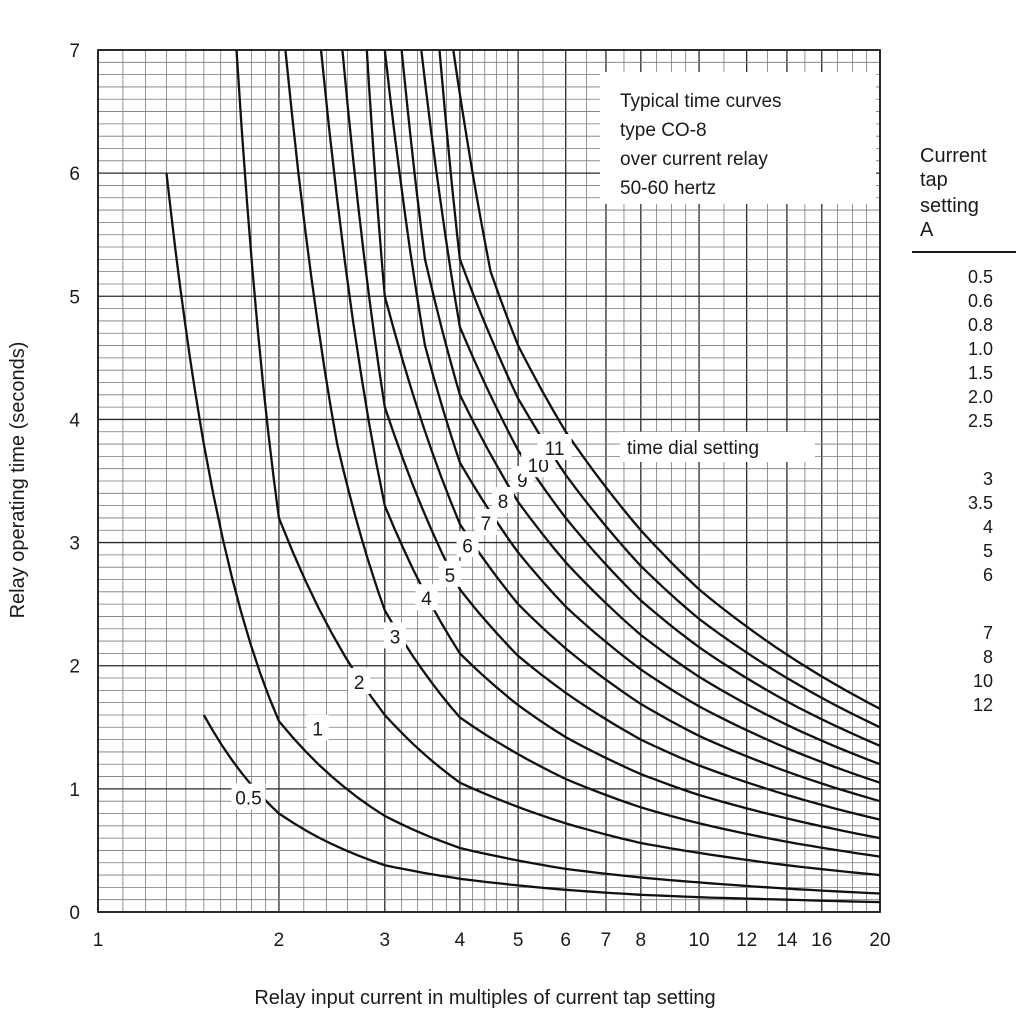 The height and width of the screenshot is (1024, 1016). What do you see at coordinates (460, 940) in the screenshot?
I see `x-tick-label: 4` at bounding box center [460, 940].